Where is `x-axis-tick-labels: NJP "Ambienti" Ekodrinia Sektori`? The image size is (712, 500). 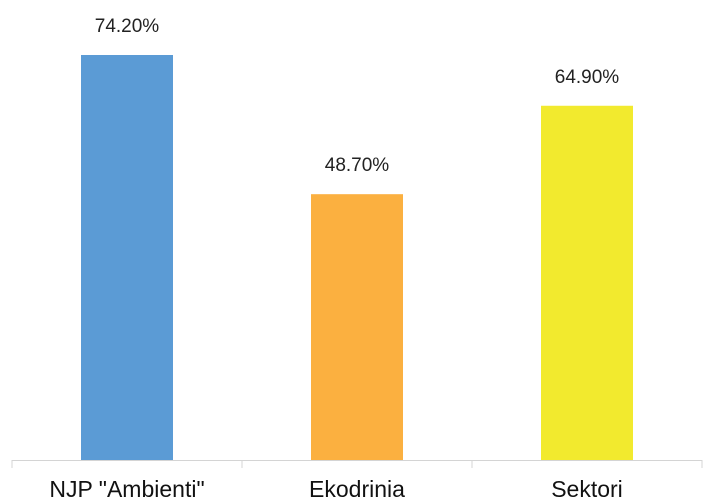 x-axis-tick-labels: NJP "Ambienti" Ekodrinia Sektori is located at coordinates (335, 488).